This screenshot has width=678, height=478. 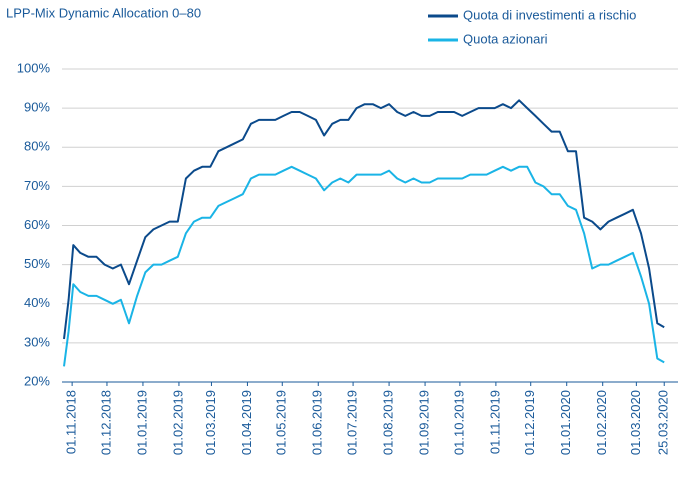 I want to click on x-tick-label: 01.11.2018, so click(x=71, y=422).